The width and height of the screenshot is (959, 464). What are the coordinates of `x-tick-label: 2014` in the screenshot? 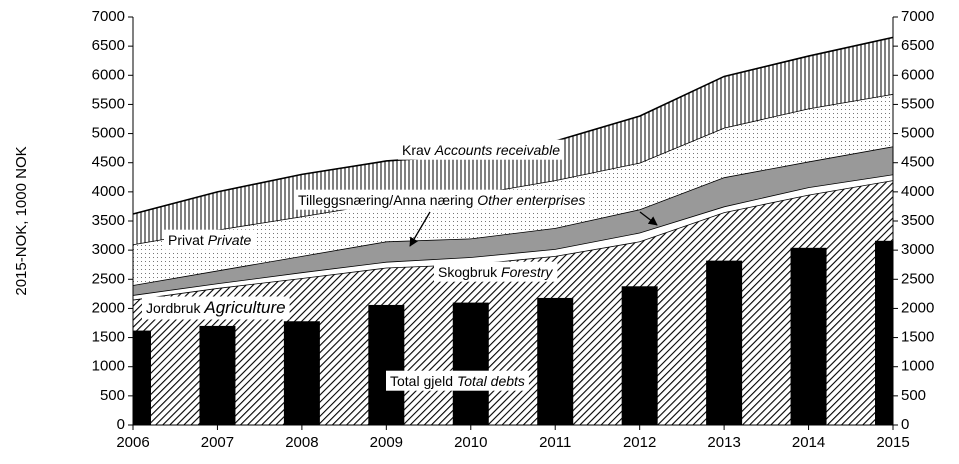 It's located at (808, 442).